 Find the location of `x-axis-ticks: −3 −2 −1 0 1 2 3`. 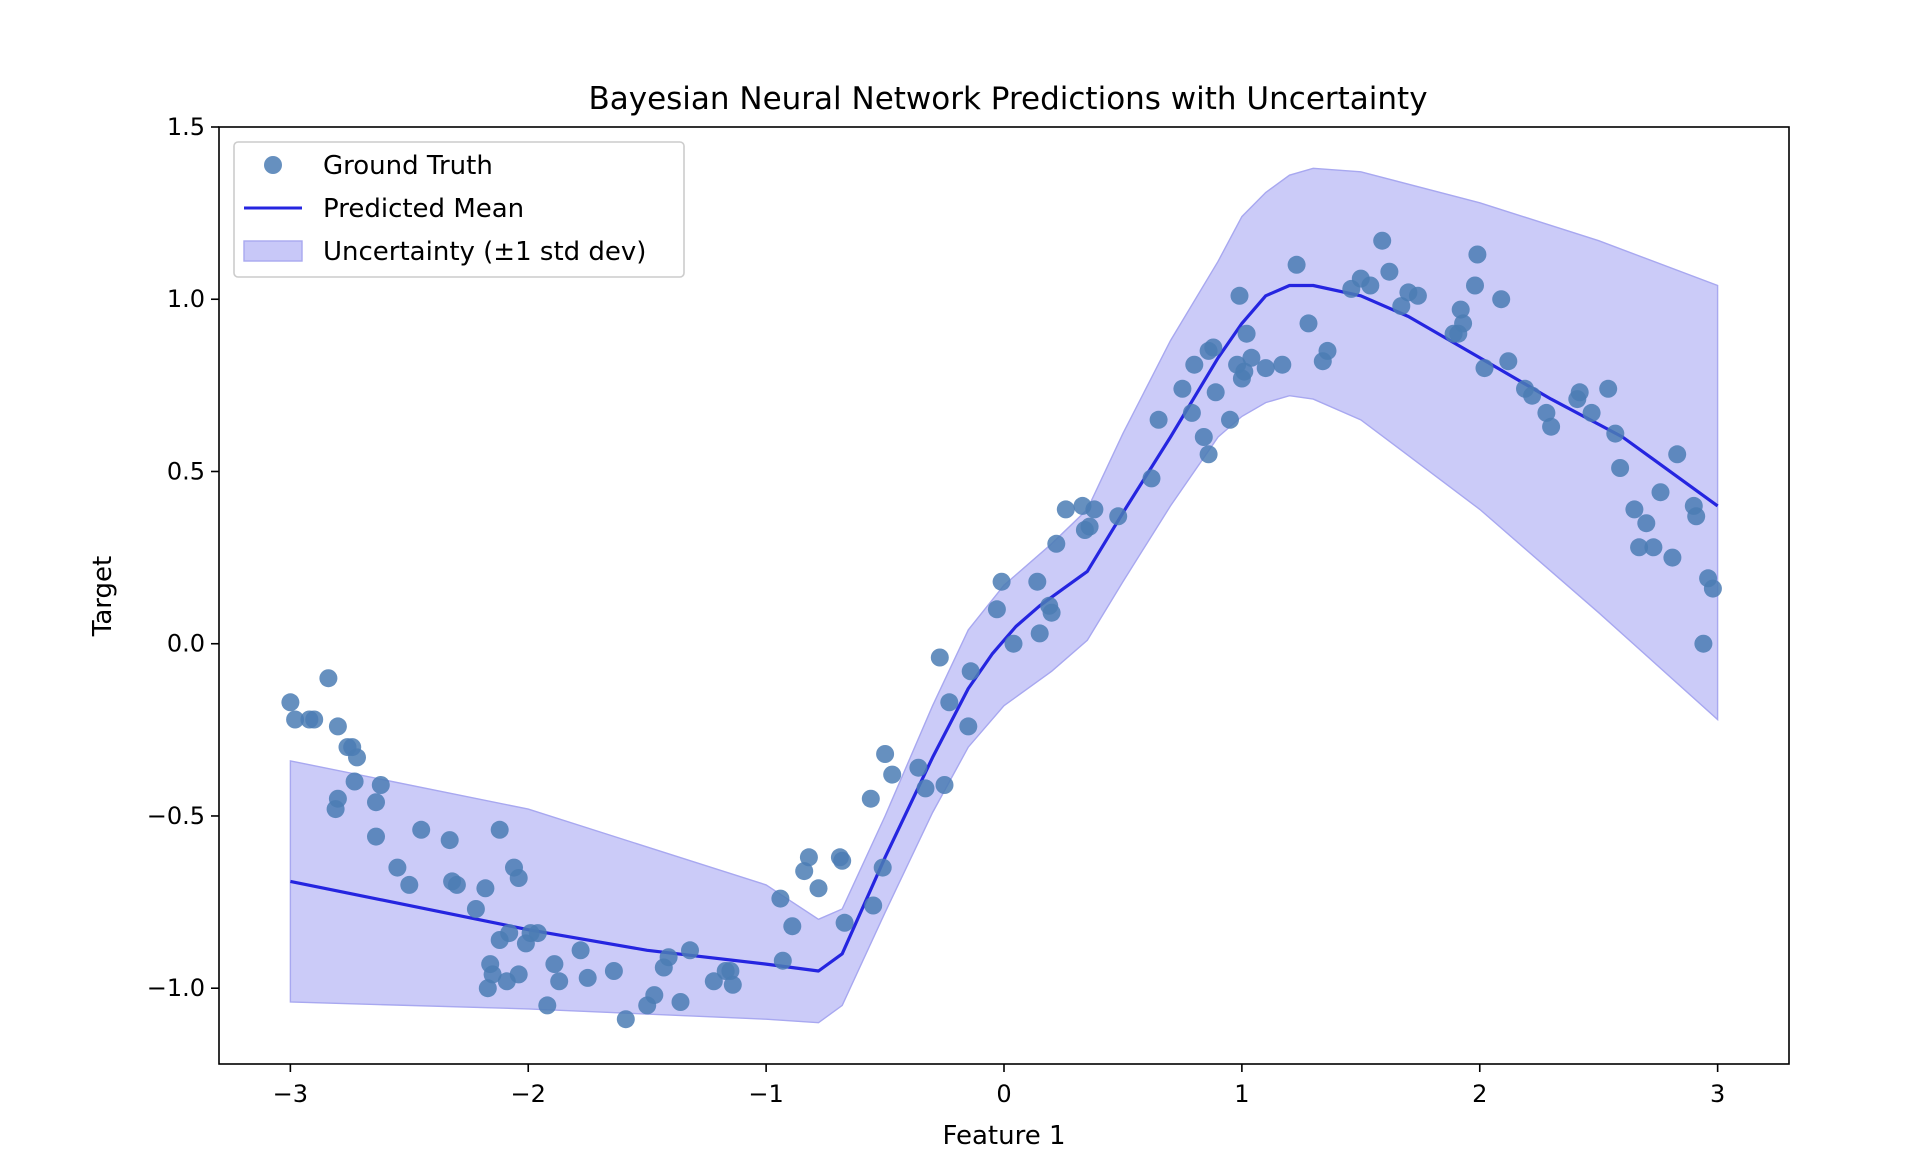

x-axis-ticks: −3 −2 −1 0 1 2 3 is located at coordinates (999, 1086).